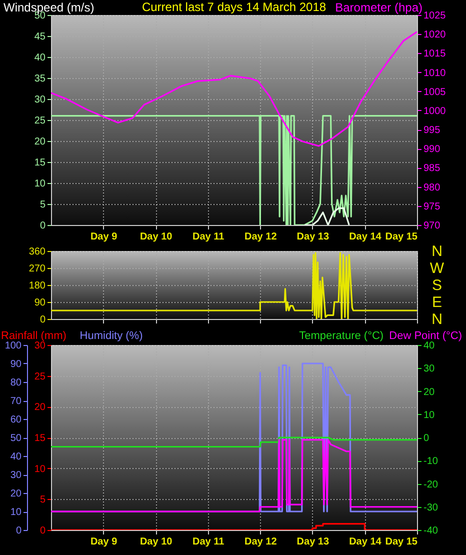  What do you see at coordinates (435, 16) in the screenshot?
I see `y2-tick-label: 1025` at bounding box center [435, 16].